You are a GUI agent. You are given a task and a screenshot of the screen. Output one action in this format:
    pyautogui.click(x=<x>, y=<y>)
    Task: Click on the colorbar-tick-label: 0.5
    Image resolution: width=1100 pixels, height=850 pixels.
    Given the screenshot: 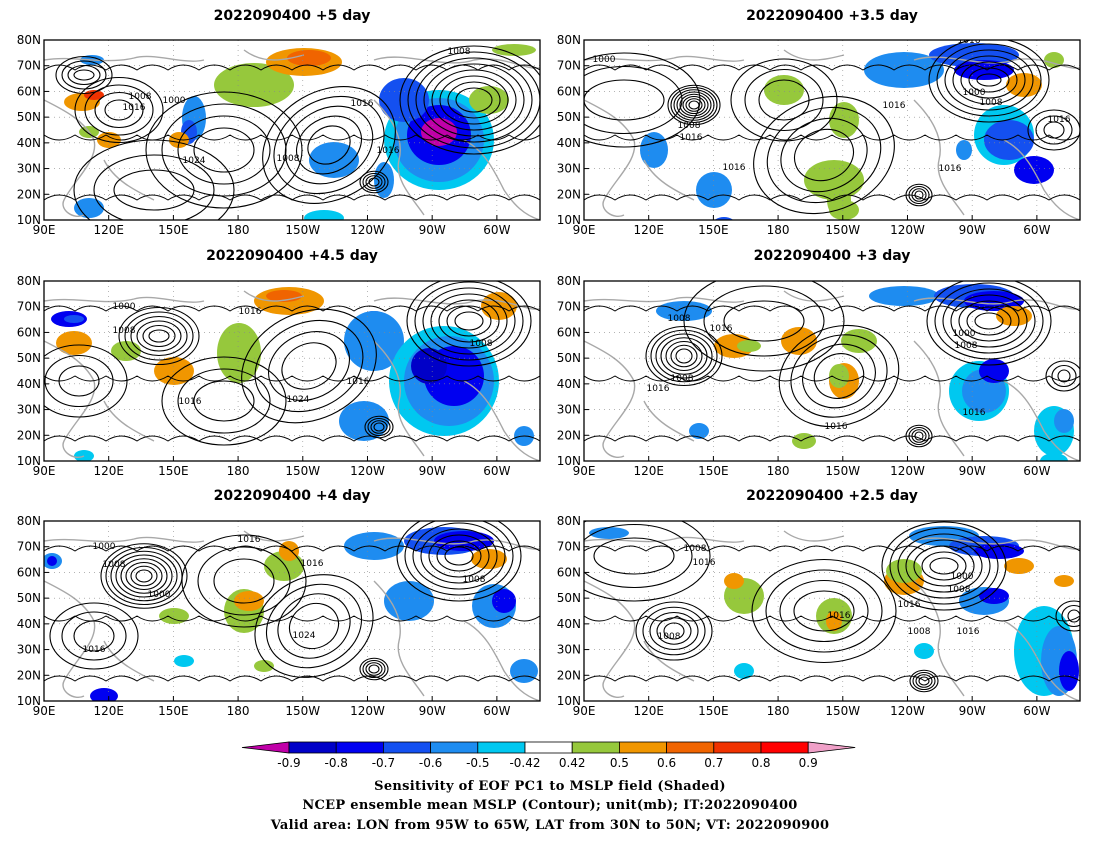 What is the action you would take?
    pyautogui.click(x=619, y=763)
    